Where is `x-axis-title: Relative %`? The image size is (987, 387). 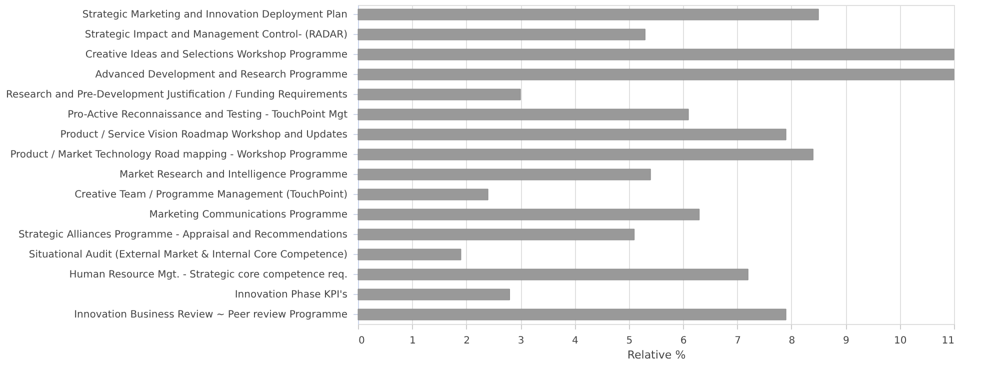
x-axis-title: Relative % is located at coordinates (656, 355).